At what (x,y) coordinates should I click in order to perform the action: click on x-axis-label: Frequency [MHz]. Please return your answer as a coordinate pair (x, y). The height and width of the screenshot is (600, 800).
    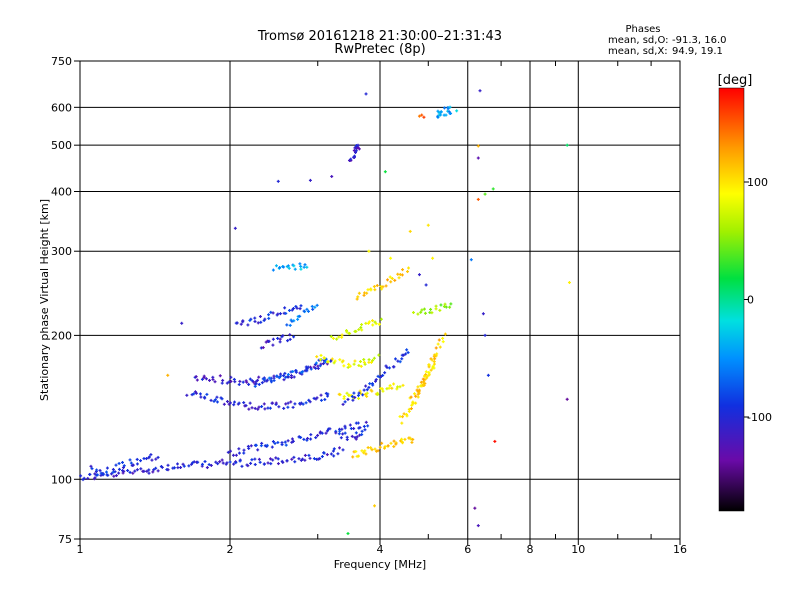
    Looking at the image, I should click on (380, 564).